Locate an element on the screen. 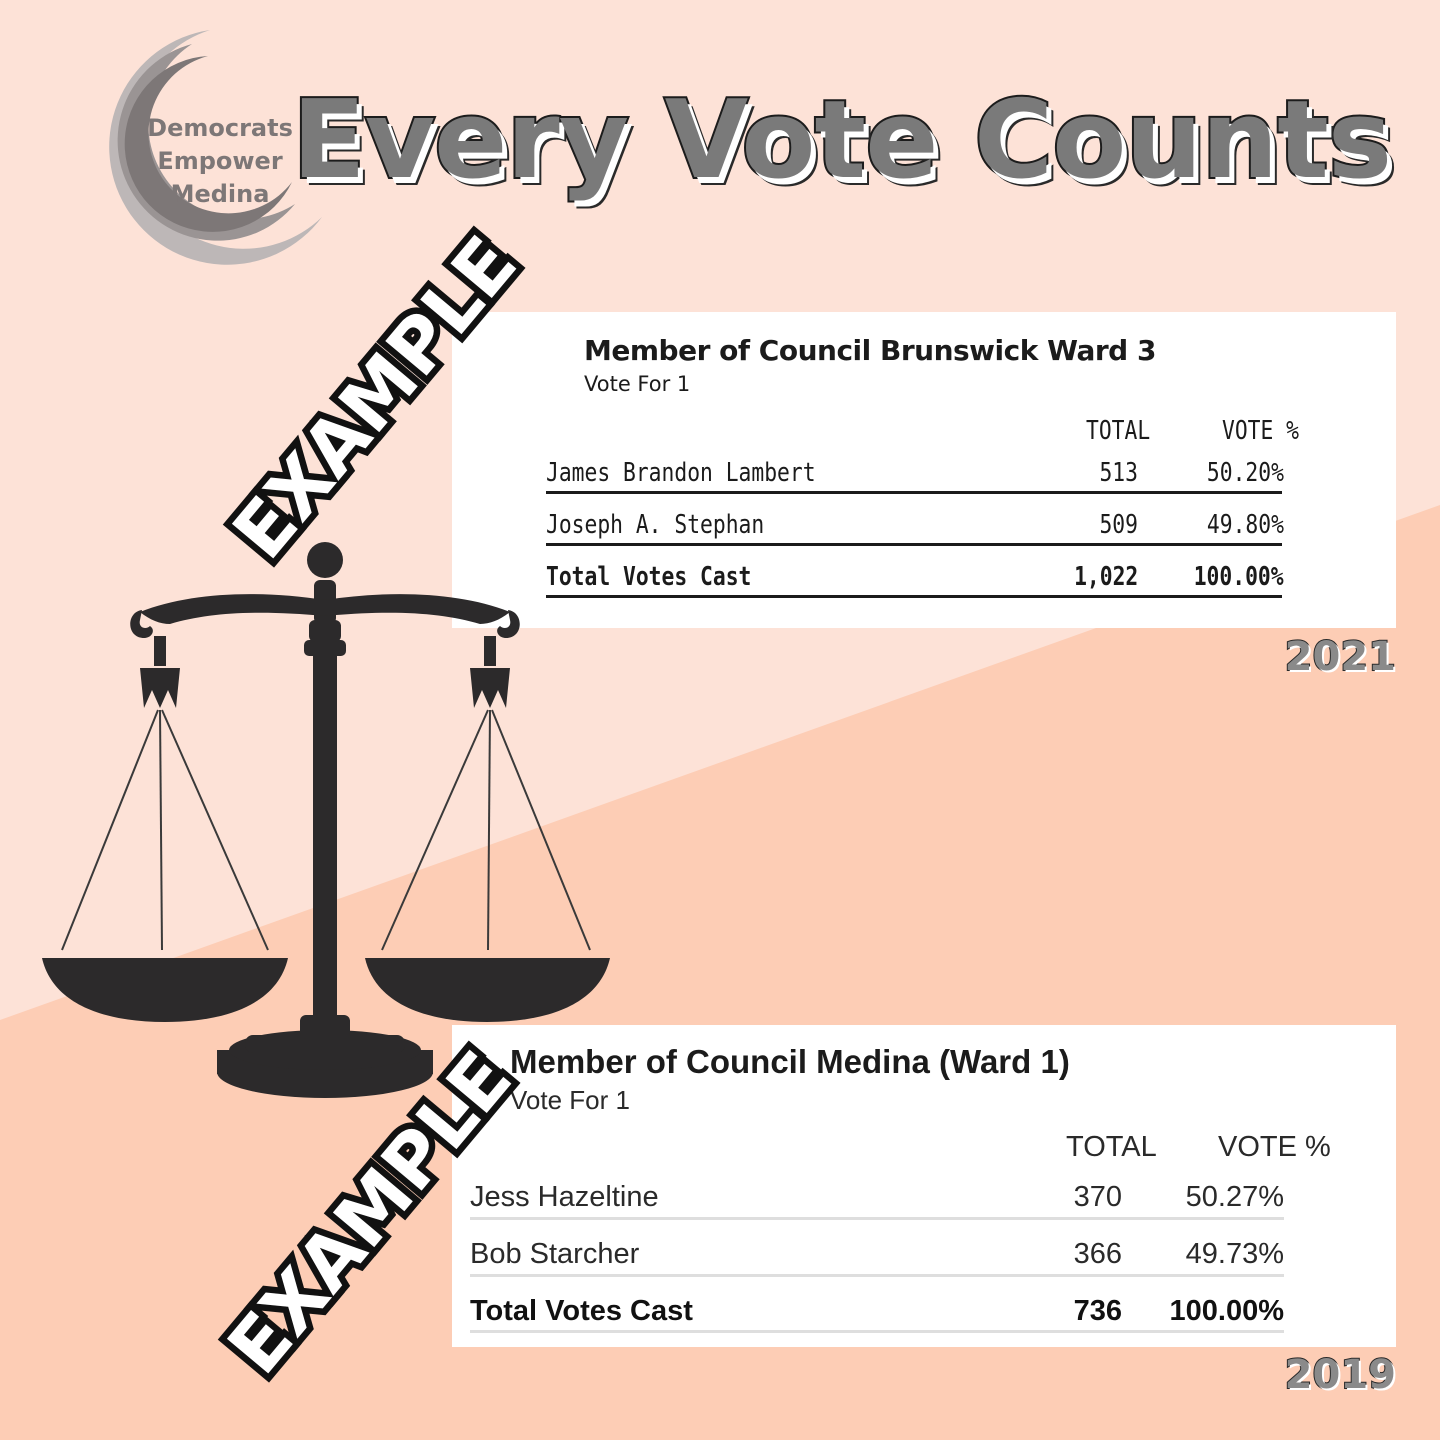  year-label: 2019 is located at coordinates (1340, 1375).